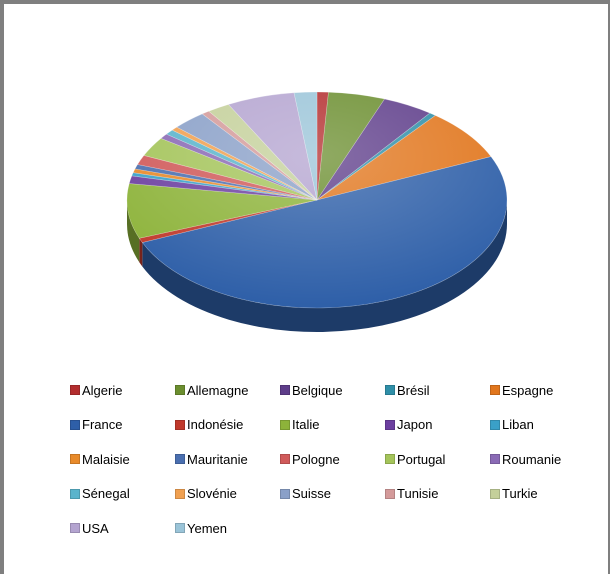 The height and width of the screenshot is (574, 610). I want to click on legend-item: Portugal, so click(415, 459).